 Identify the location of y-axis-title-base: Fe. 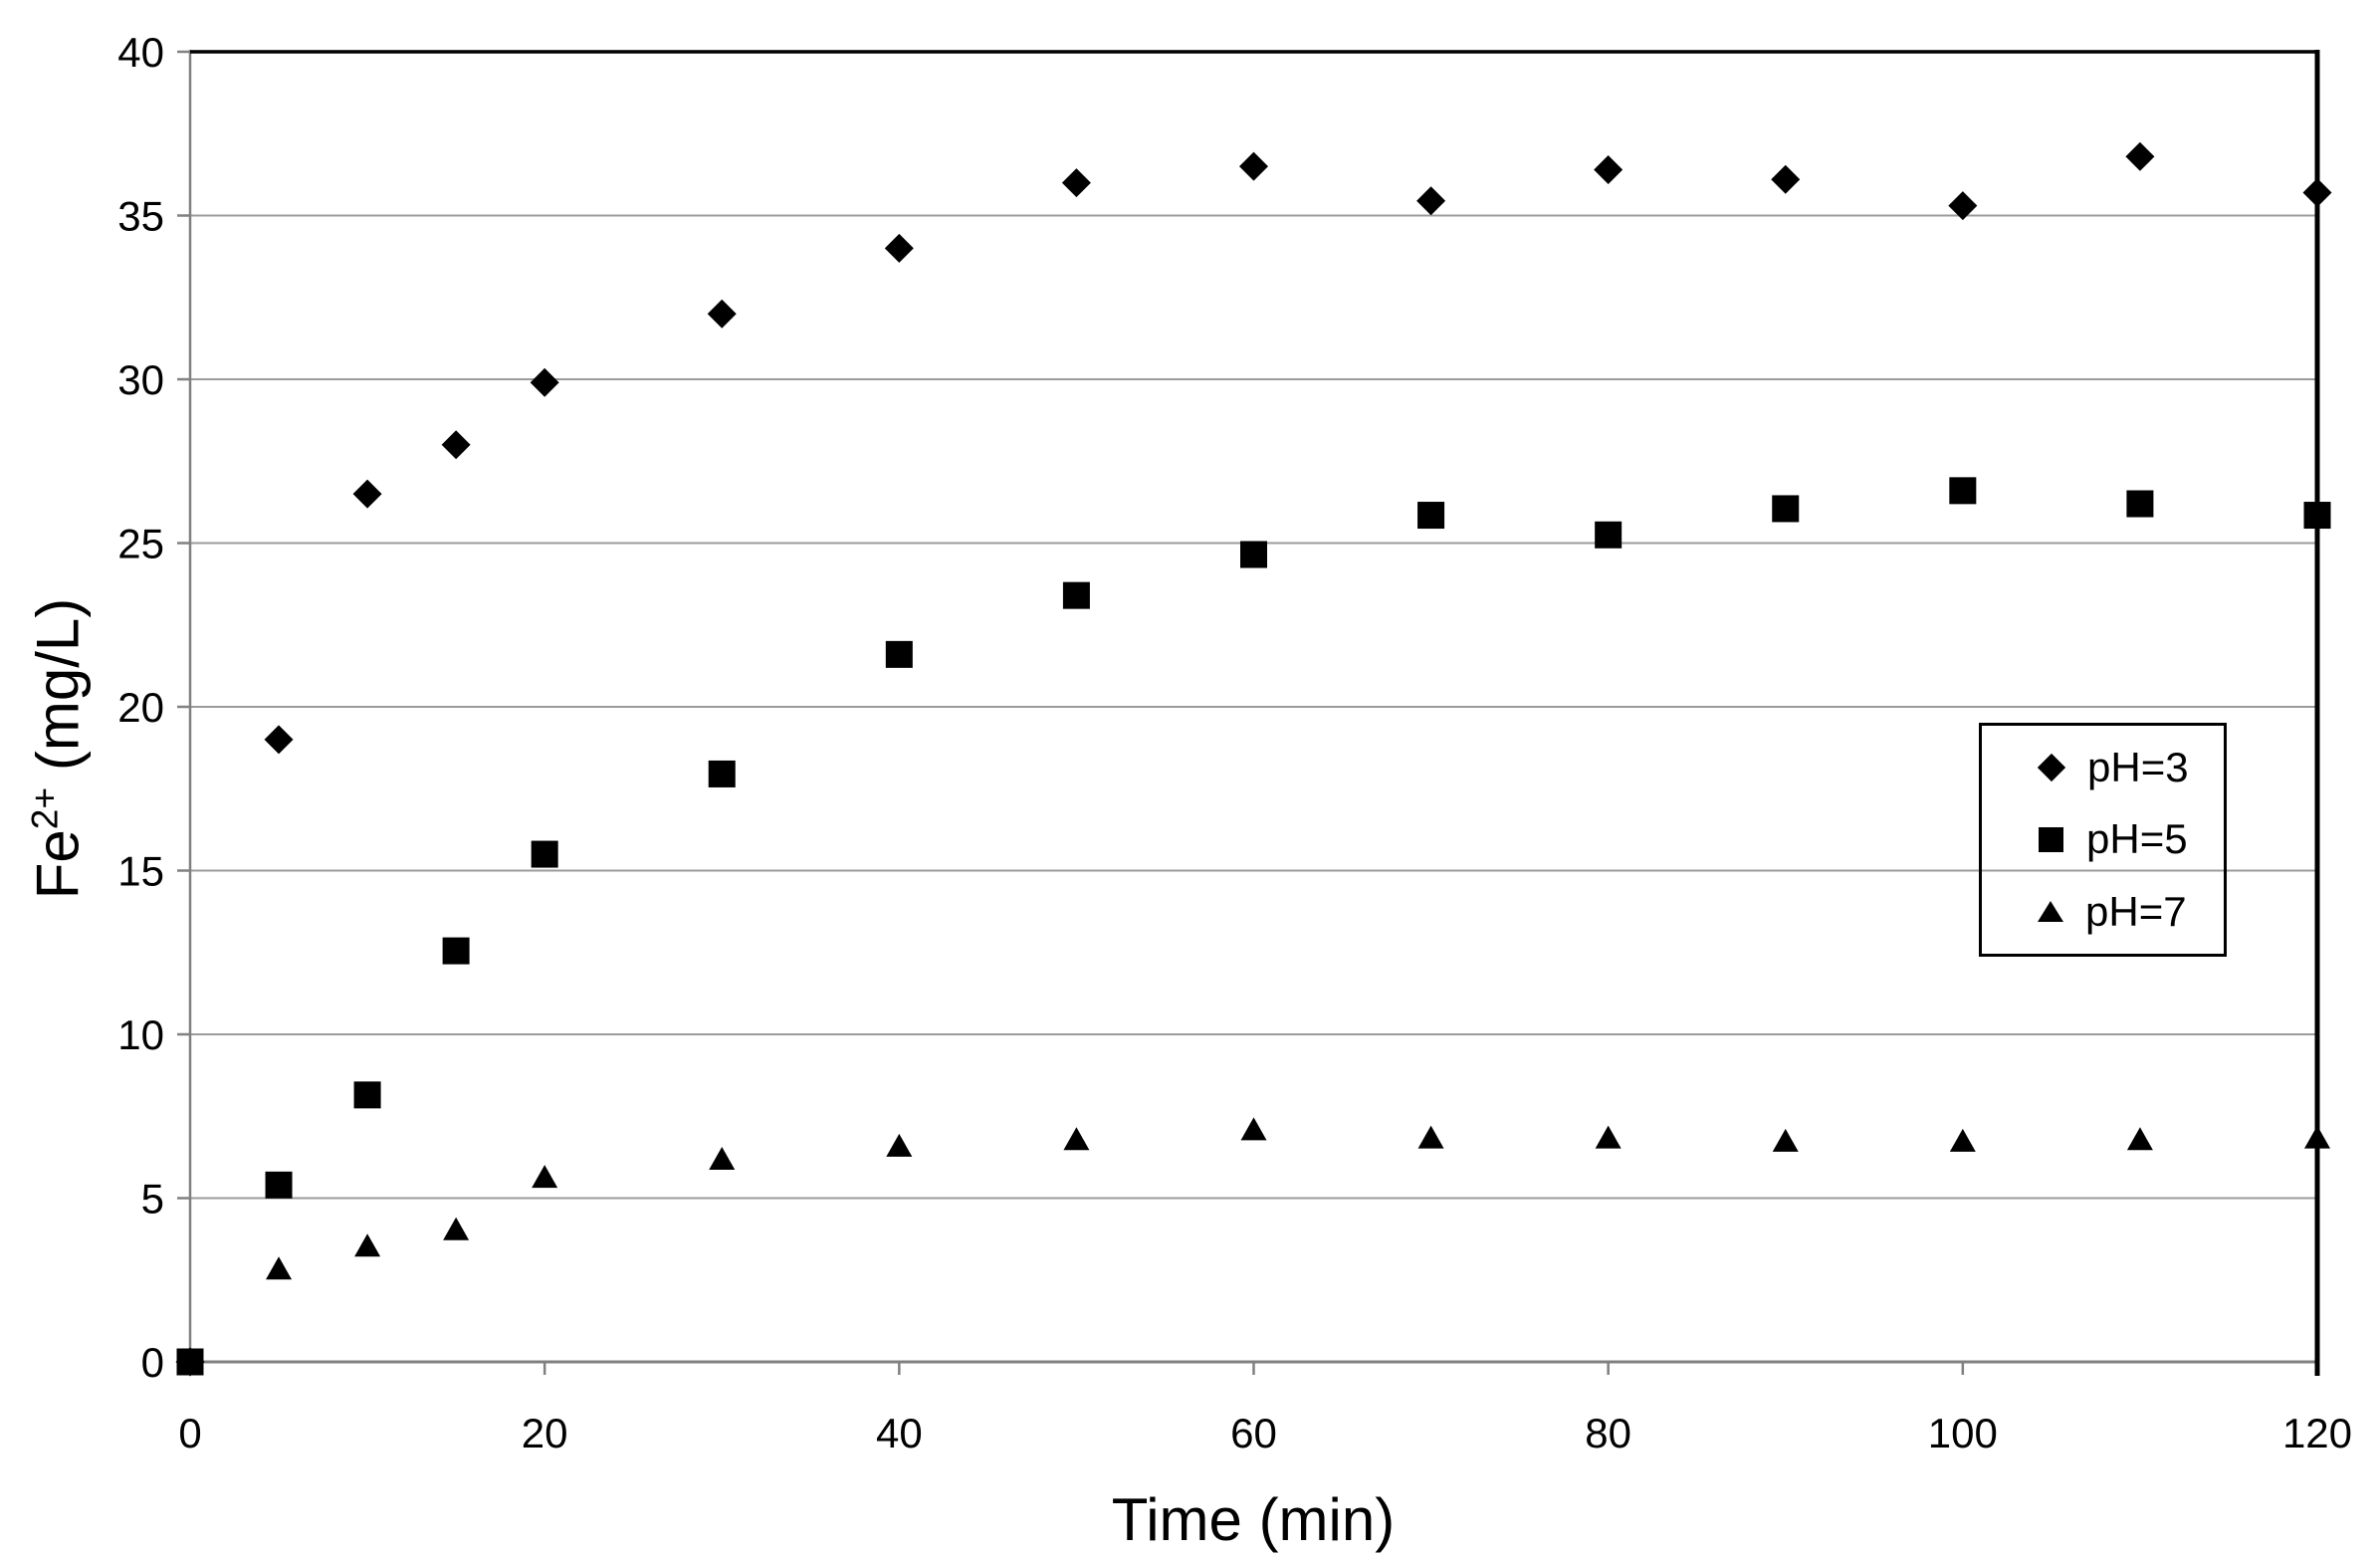
(58, 864).